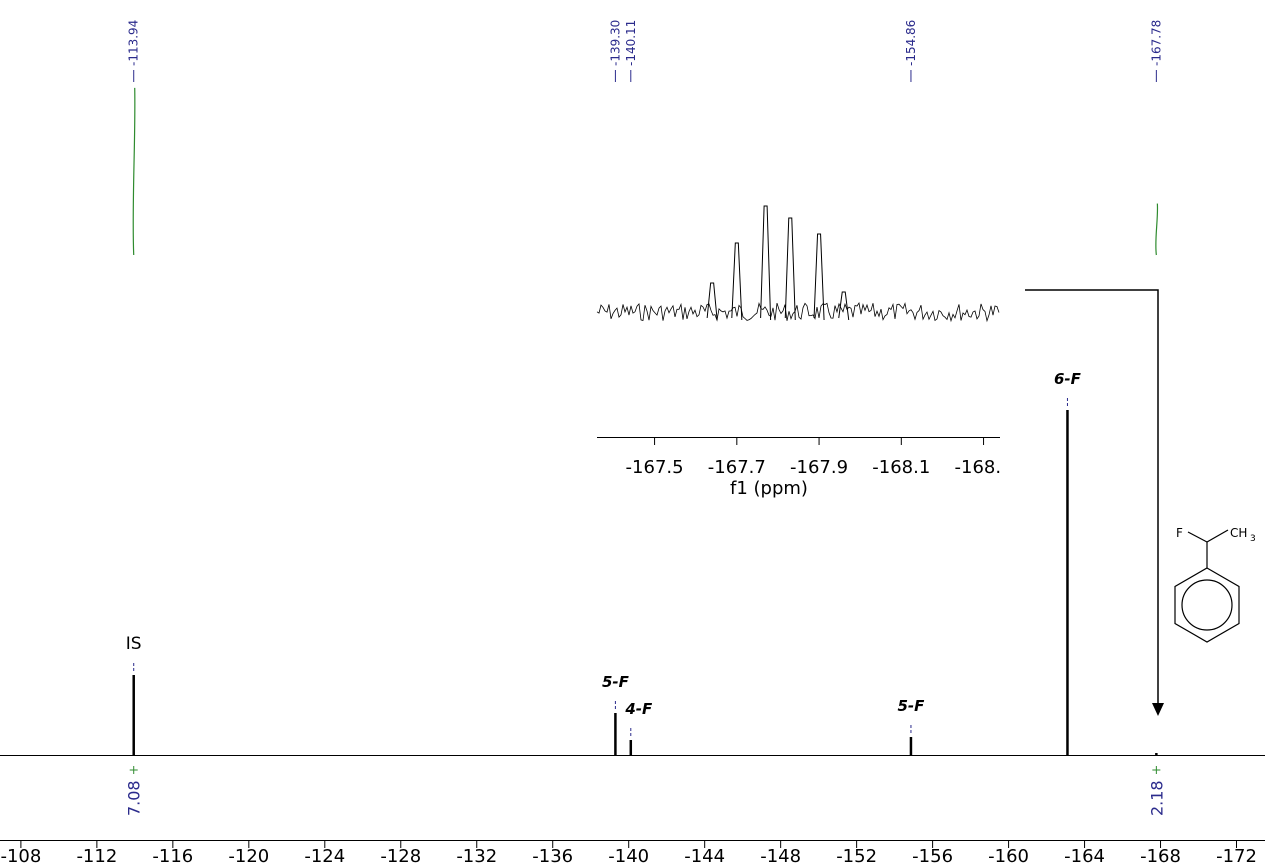 This screenshot has height=864, width=1265. Describe the element at coordinates (134, 798) in the screenshot. I see `integral-label: 7.08` at that location.